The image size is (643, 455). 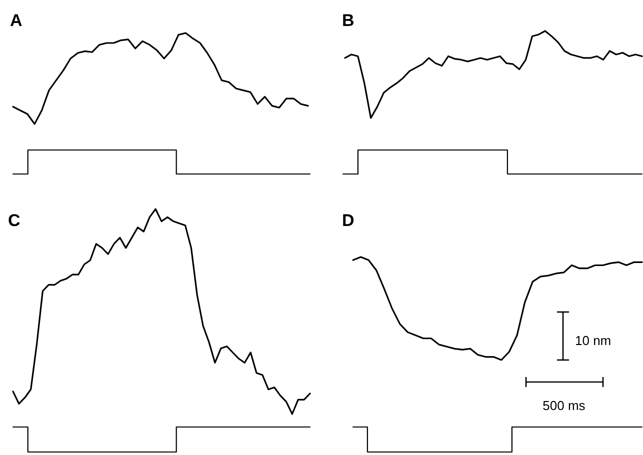 What do you see at coordinates (593, 340) in the screenshot?
I see `annotation: 10 nm` at bounding box center [593, 340].